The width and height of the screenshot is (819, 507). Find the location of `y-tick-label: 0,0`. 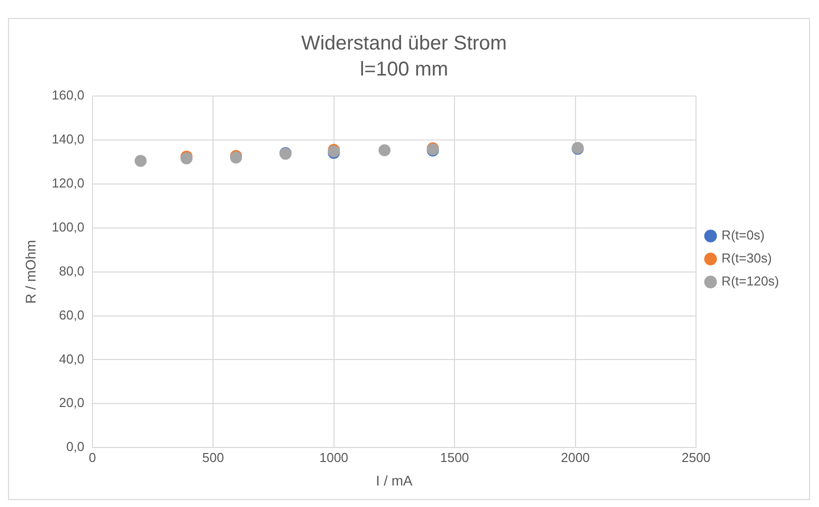

y-tick-label: 0,0 is located at coordinates (75, 446).